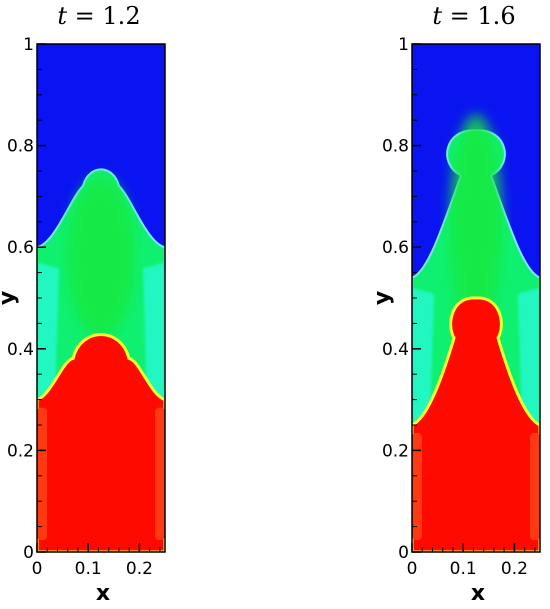 The height and width of the screenshot is (609, 550). Describe the element at coordinates (98, 16) in the screenshot. I see `panel-title: t = 1.2` at that location.